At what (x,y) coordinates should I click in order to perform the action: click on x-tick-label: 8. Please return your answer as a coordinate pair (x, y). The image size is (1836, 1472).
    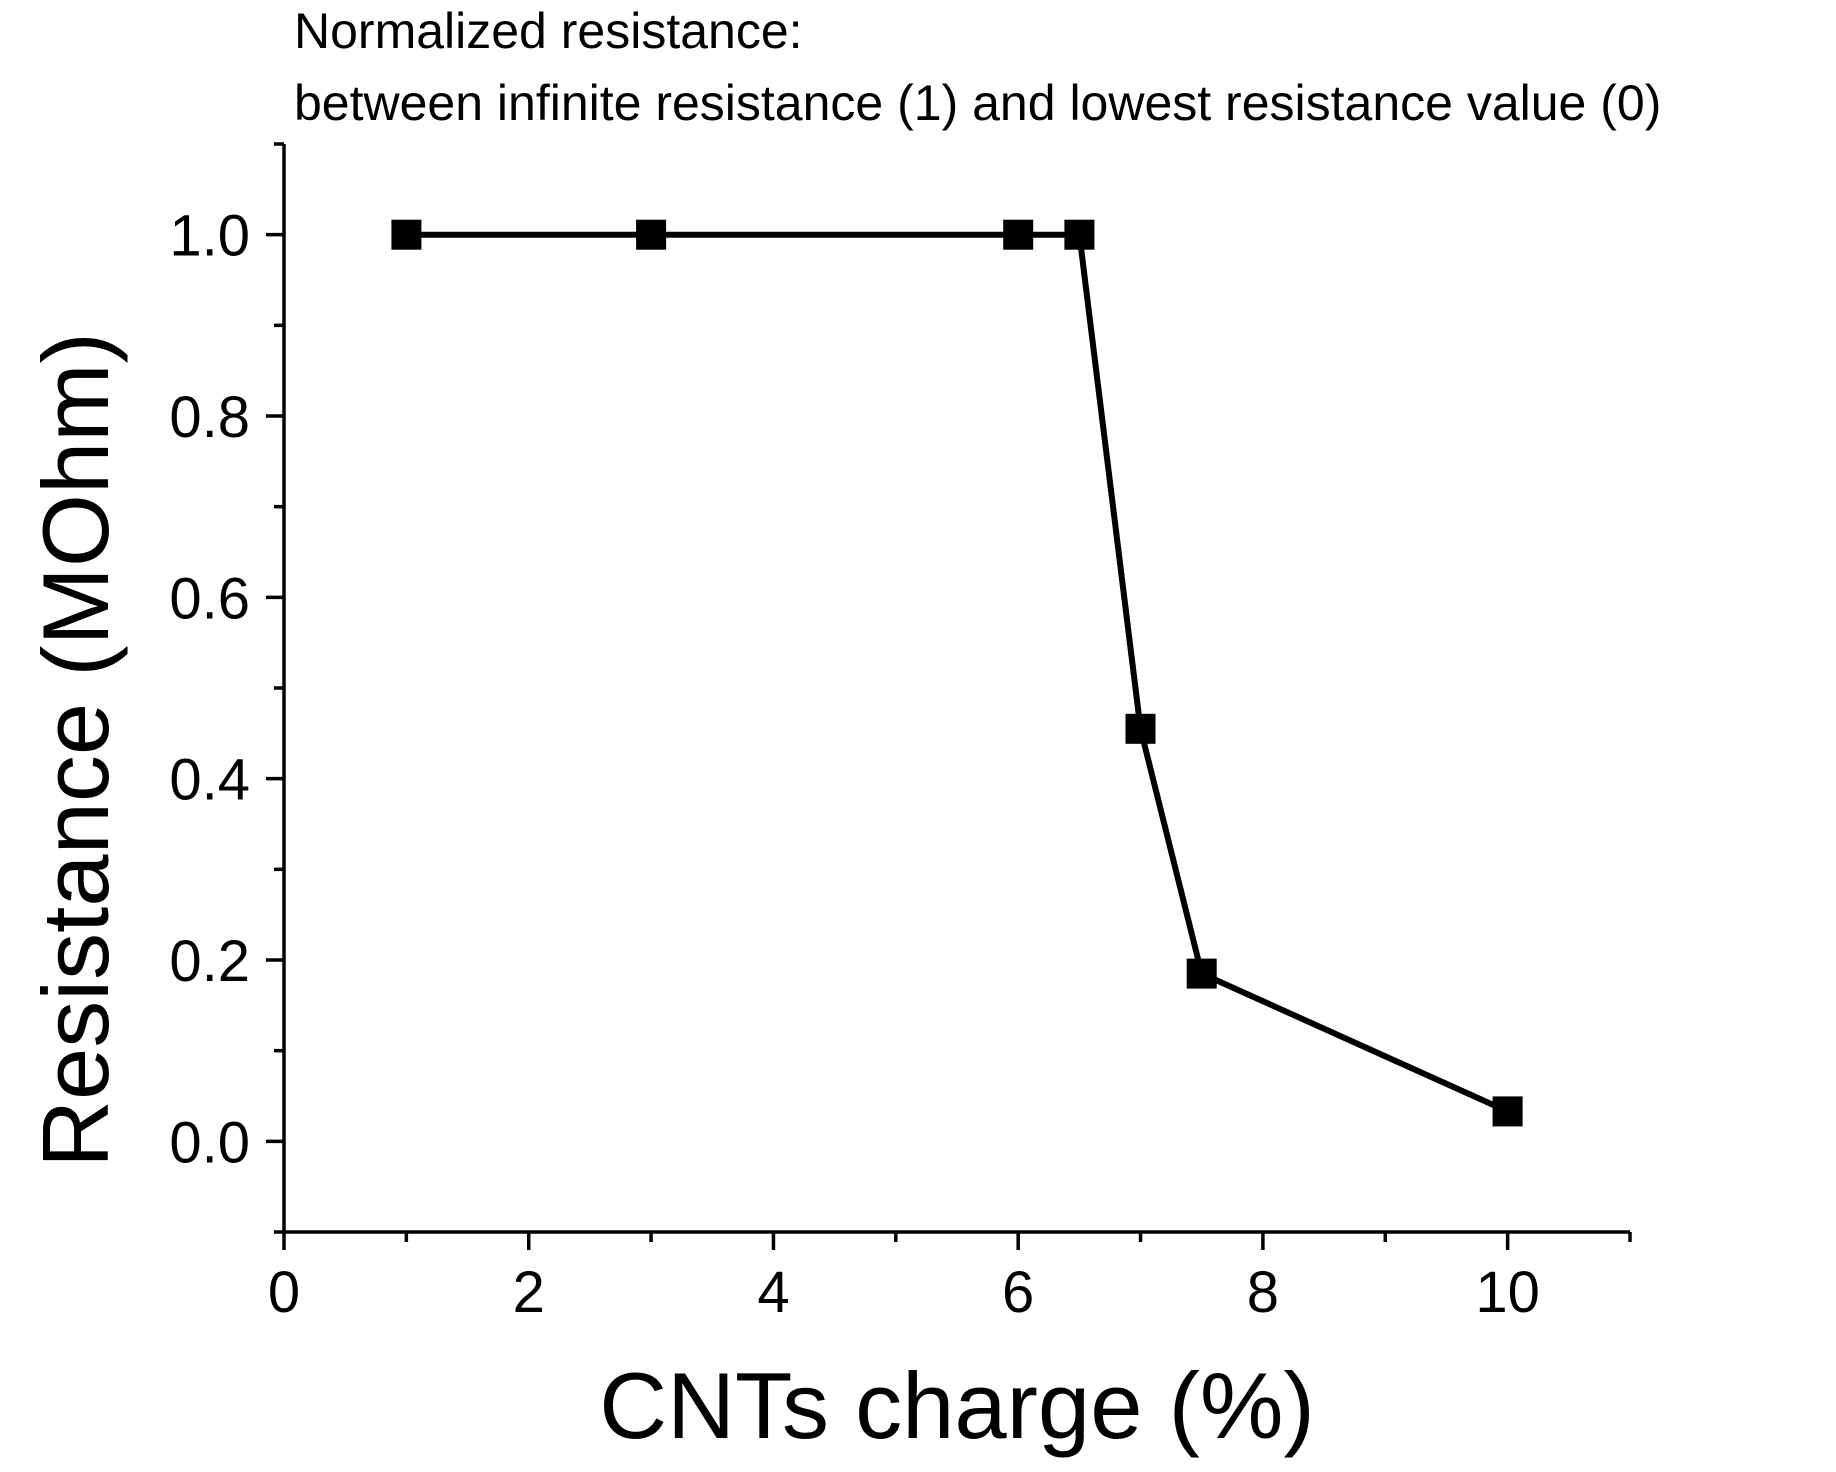
    Looking at the image, I should click on (1263, 1292).